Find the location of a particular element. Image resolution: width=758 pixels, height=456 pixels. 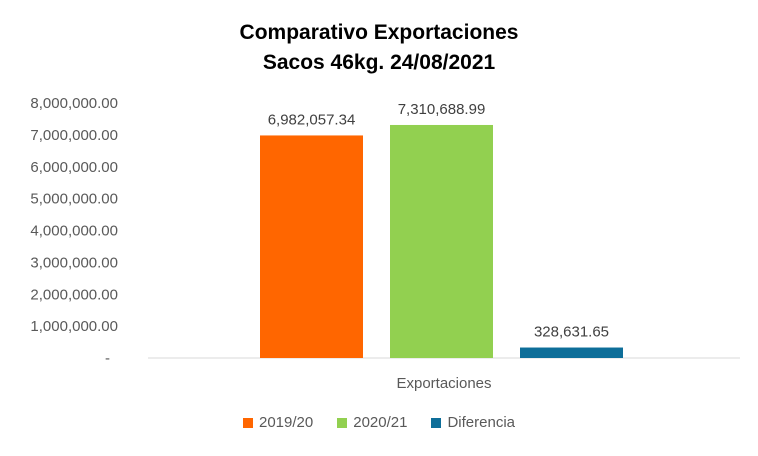

data-label-2019-20: 6,982,057.34 is located at coordinates (312, 119).